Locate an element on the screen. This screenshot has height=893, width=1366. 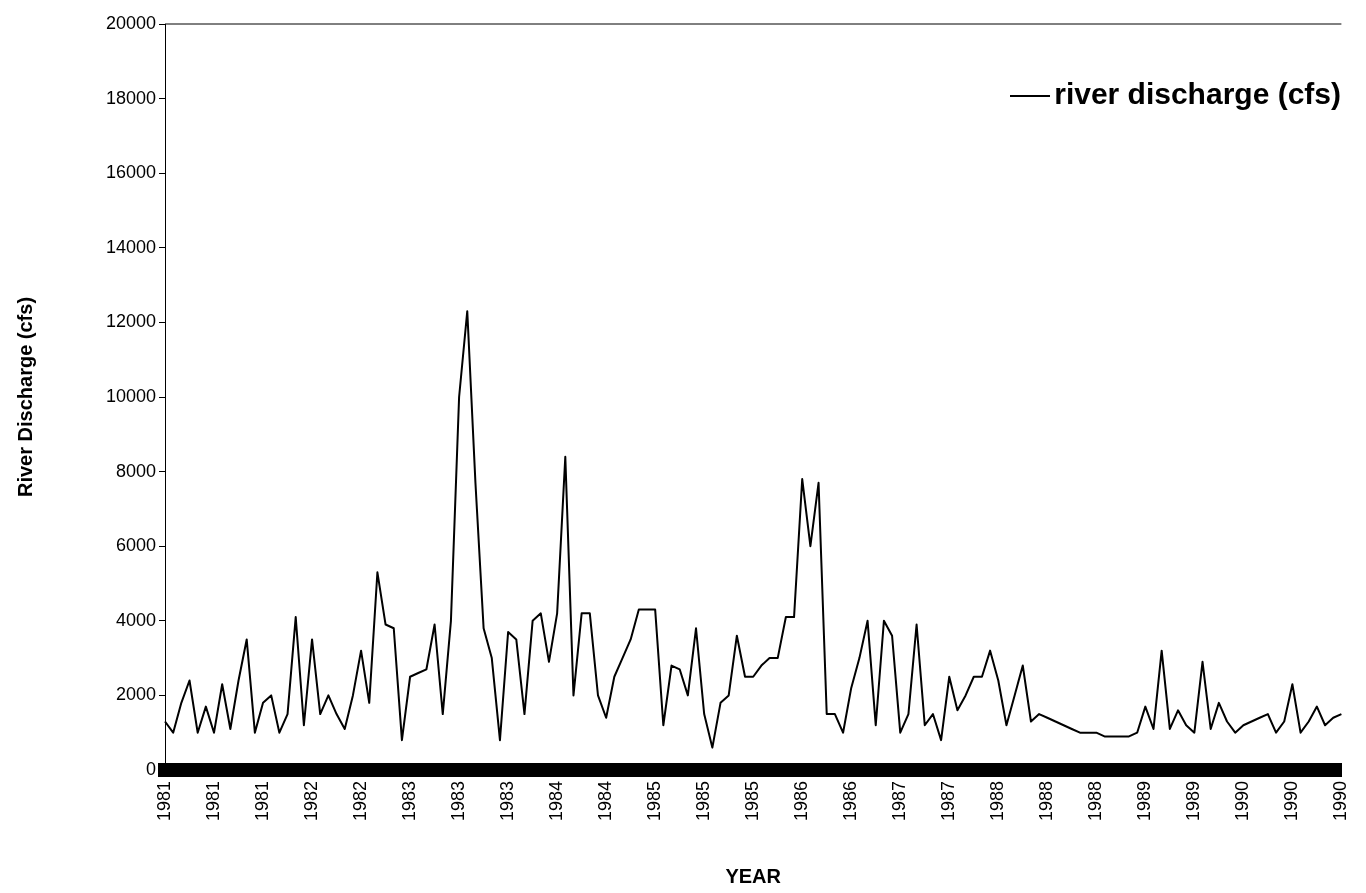
y-tick-label: 14000 is located at coordinates (130, 246).